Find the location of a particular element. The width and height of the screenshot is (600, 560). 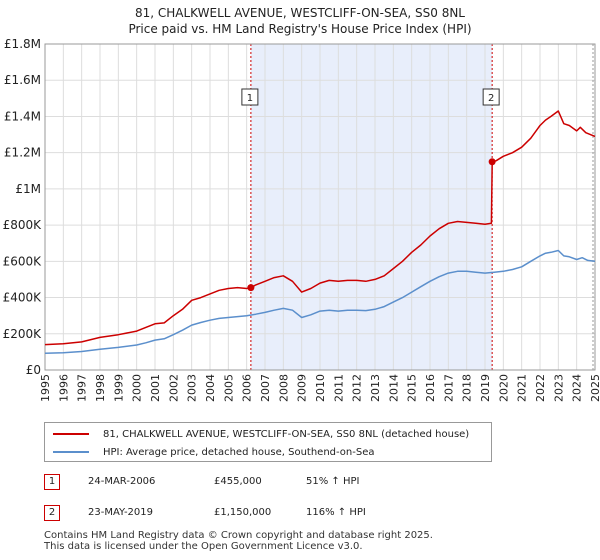

x-tick-label: 2017 is located at coordinates (448, 388).